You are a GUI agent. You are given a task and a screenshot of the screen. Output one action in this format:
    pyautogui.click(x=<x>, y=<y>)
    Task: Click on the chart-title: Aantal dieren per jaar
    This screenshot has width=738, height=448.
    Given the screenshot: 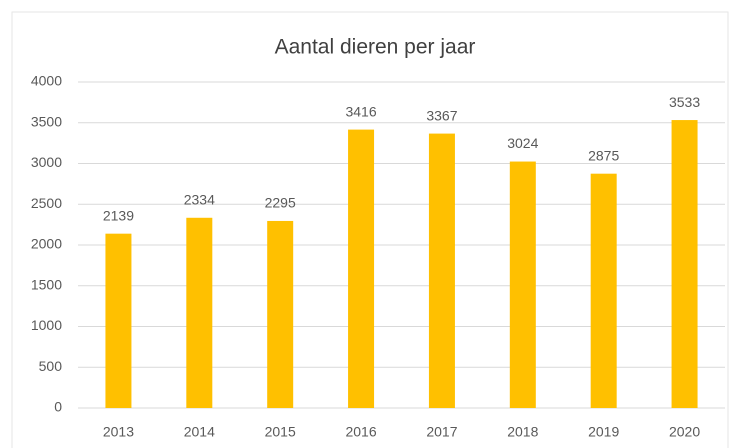 What is the action you would take?
    pyautogui.click(x=375, y=47)
    